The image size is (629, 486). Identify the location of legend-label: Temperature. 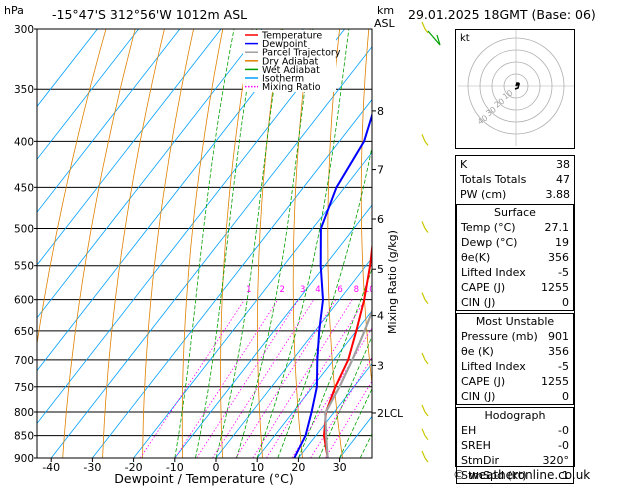
(291, 36).